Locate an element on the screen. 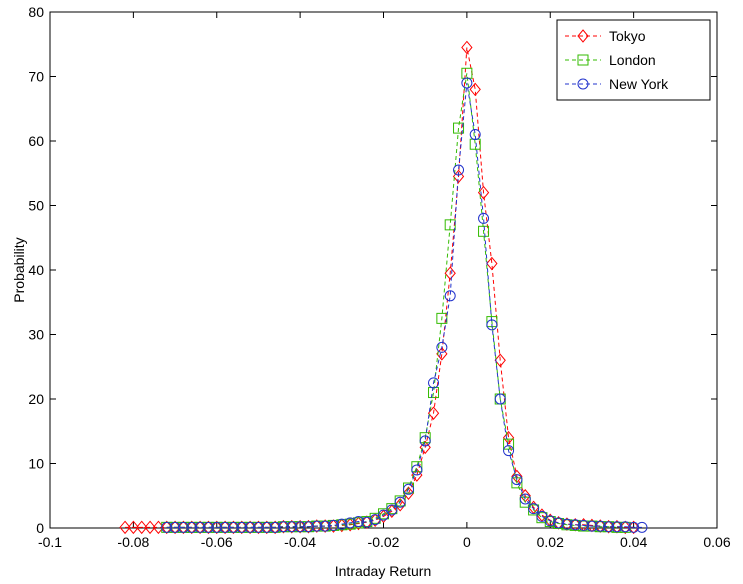 Image resolution: width=743 pixels, height=584 pixels. y-tick-label: 20 is located at coordinates (36, 399).